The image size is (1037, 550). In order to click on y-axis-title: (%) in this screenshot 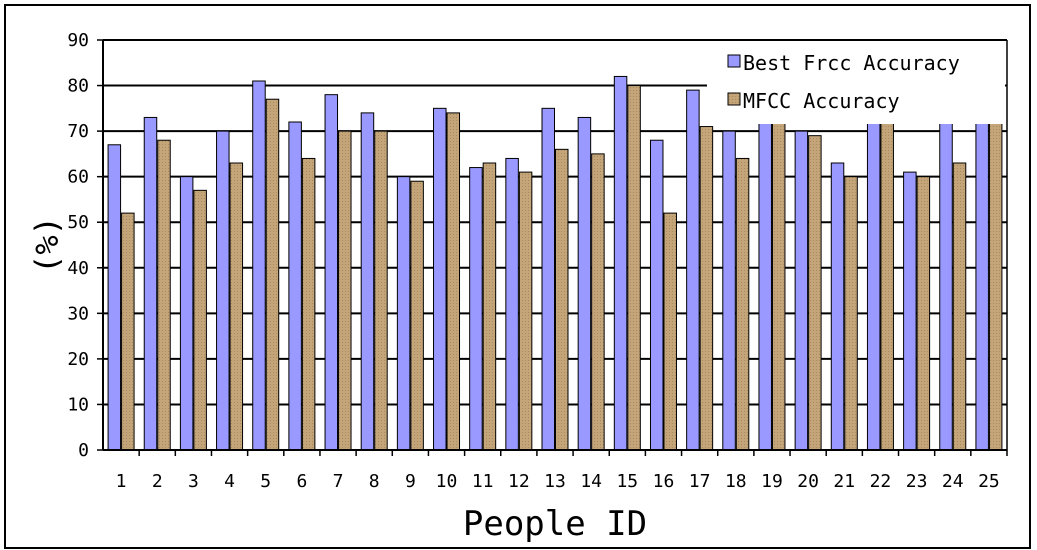, I will do `click(47, 245)`.